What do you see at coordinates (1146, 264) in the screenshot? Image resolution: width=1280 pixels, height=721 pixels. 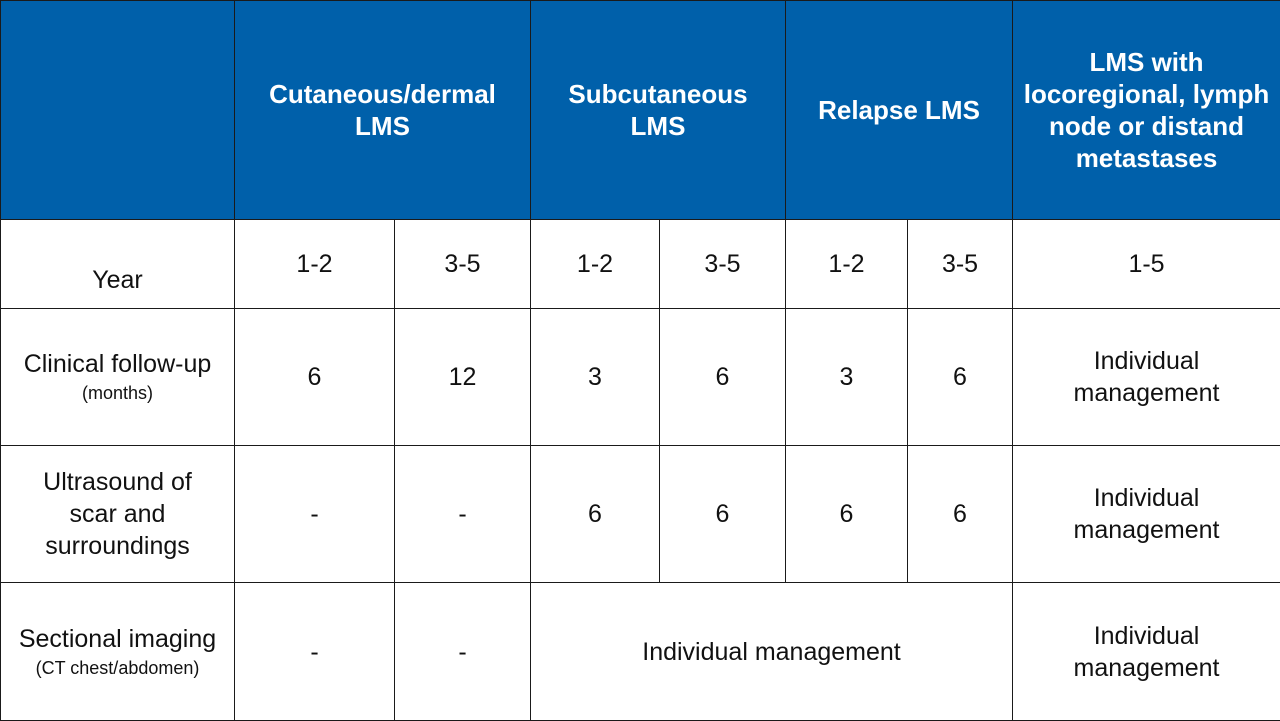 I see `year-value: 1-5` at bounding box center [1146, 264].